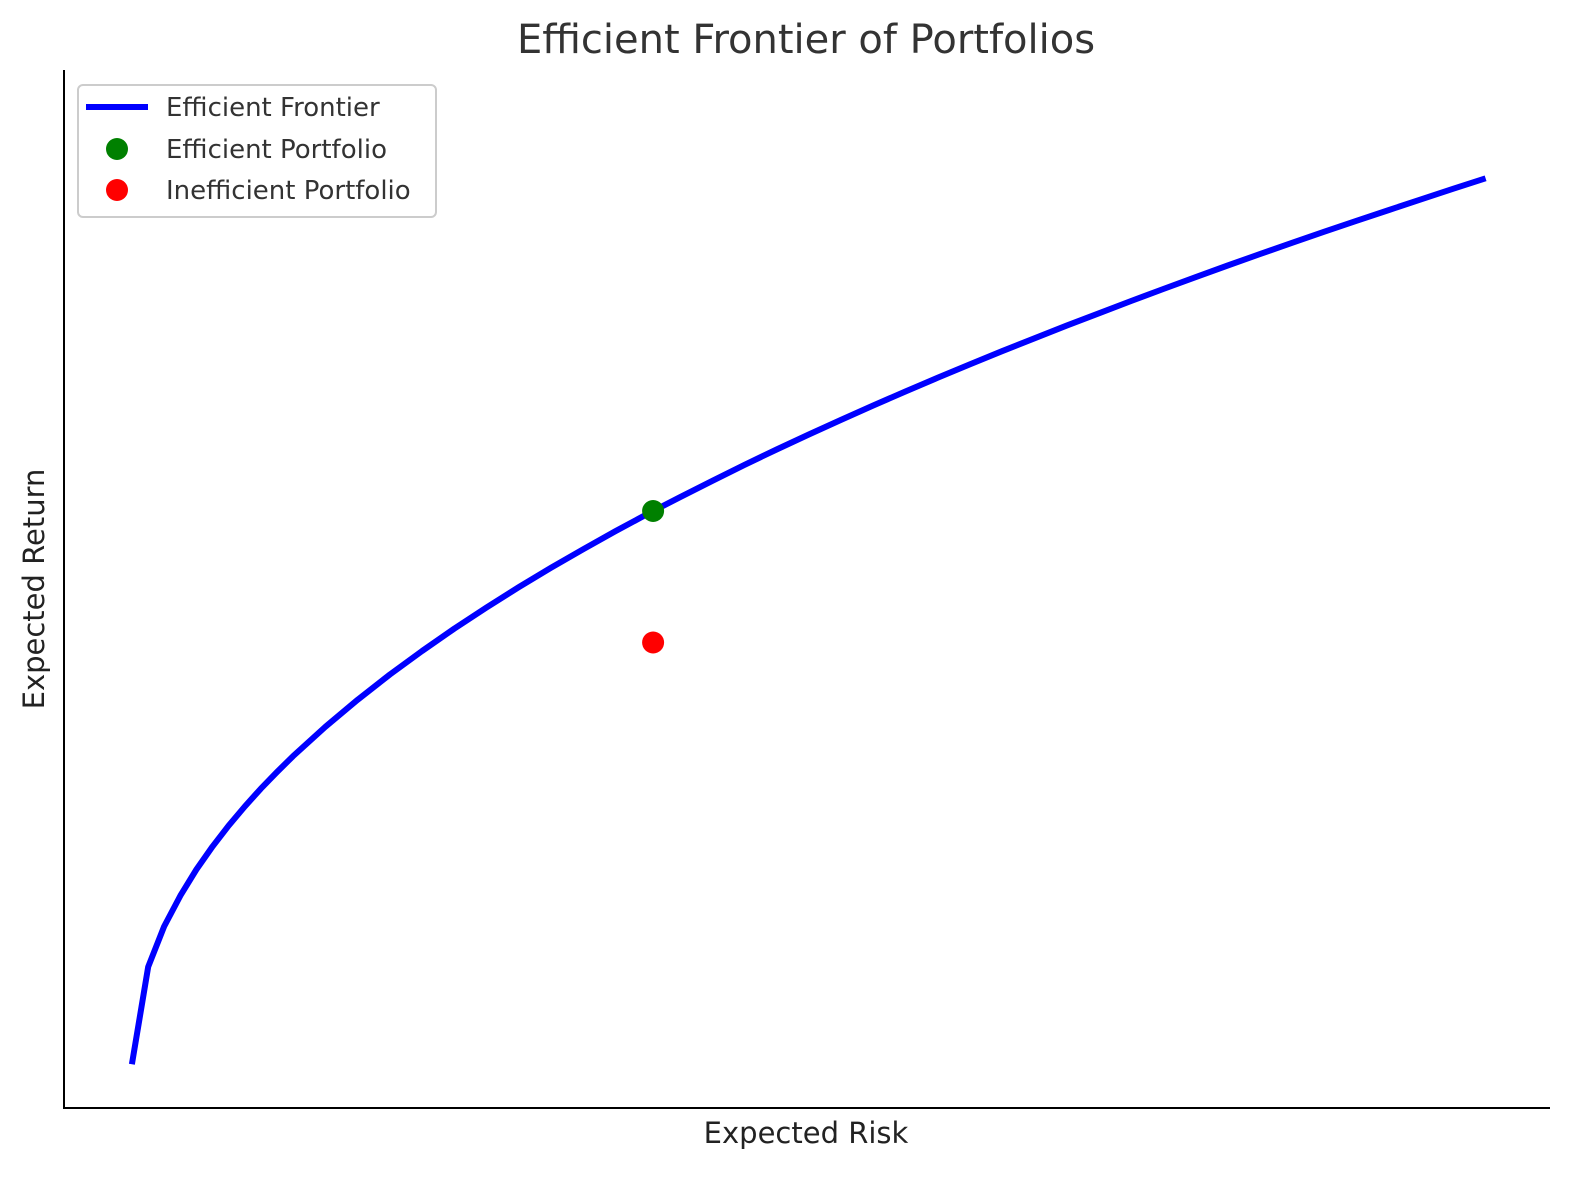 This screenshot has width=1580, height=1185. Describe the element at coordinates (117, 190) in the screenshot. I see `legend-inefficient-portfolio-marker` at that location.